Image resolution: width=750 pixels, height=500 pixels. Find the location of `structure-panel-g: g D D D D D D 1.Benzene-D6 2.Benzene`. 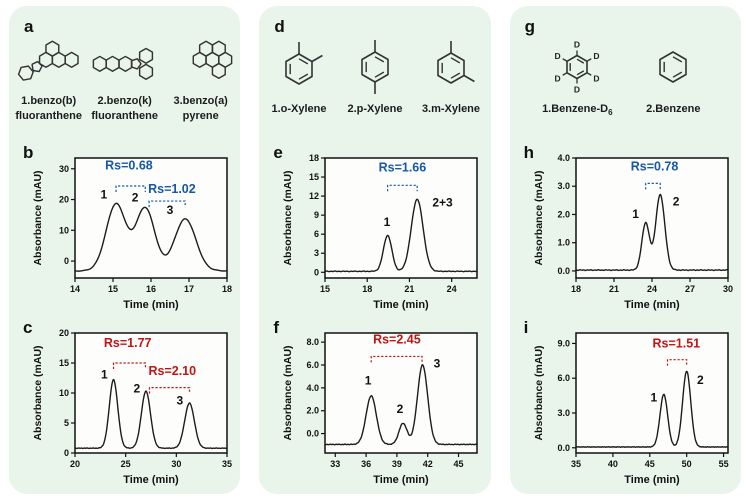

structure-panel-g: g D D D D D D 1.Benzene-D6 2.Benzene is located at coordinates (625, 76).